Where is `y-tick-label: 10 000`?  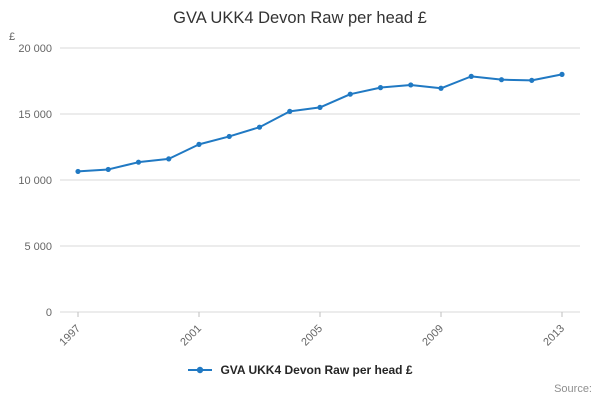
y-tick-label: 10 000 is located at coordinates (35, 181).